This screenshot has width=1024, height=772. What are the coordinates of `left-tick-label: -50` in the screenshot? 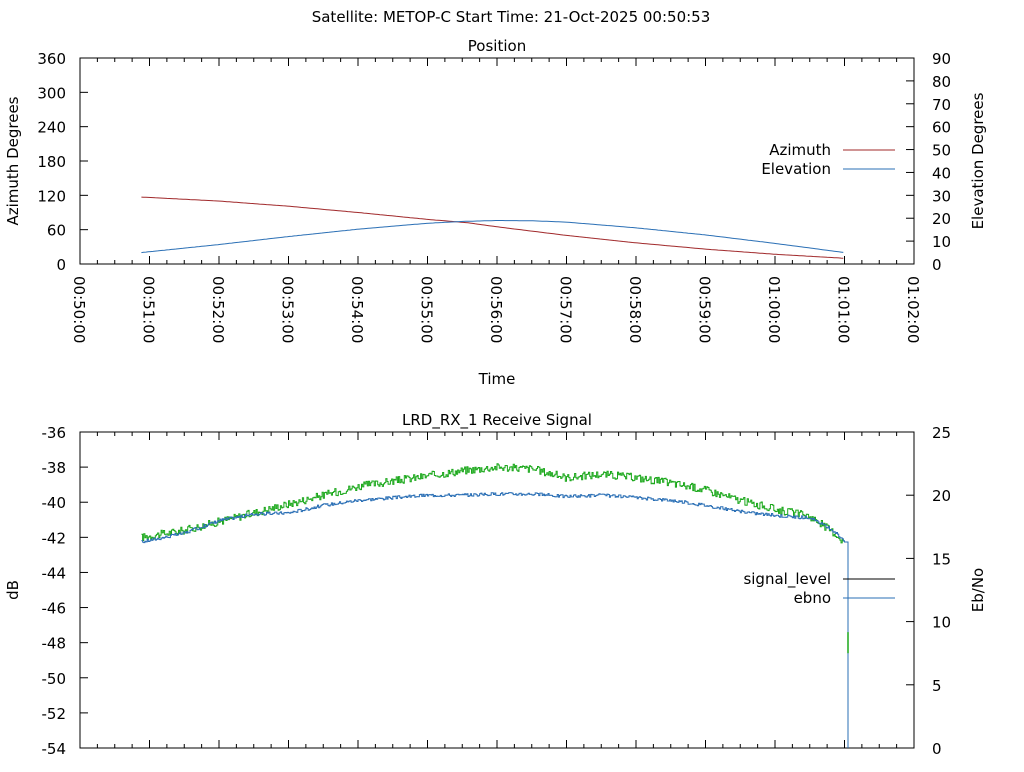 It's located at (54, 679).